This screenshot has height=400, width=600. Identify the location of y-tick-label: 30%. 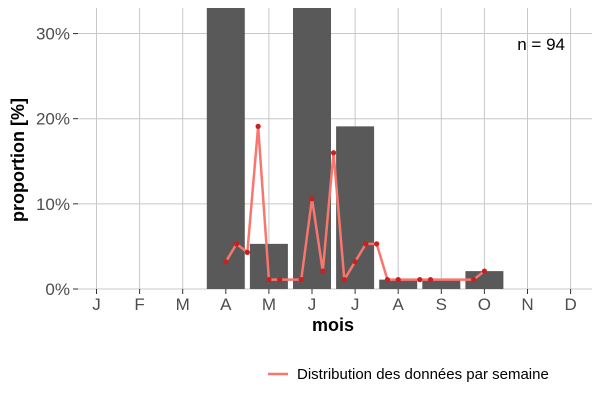
(53, 34).